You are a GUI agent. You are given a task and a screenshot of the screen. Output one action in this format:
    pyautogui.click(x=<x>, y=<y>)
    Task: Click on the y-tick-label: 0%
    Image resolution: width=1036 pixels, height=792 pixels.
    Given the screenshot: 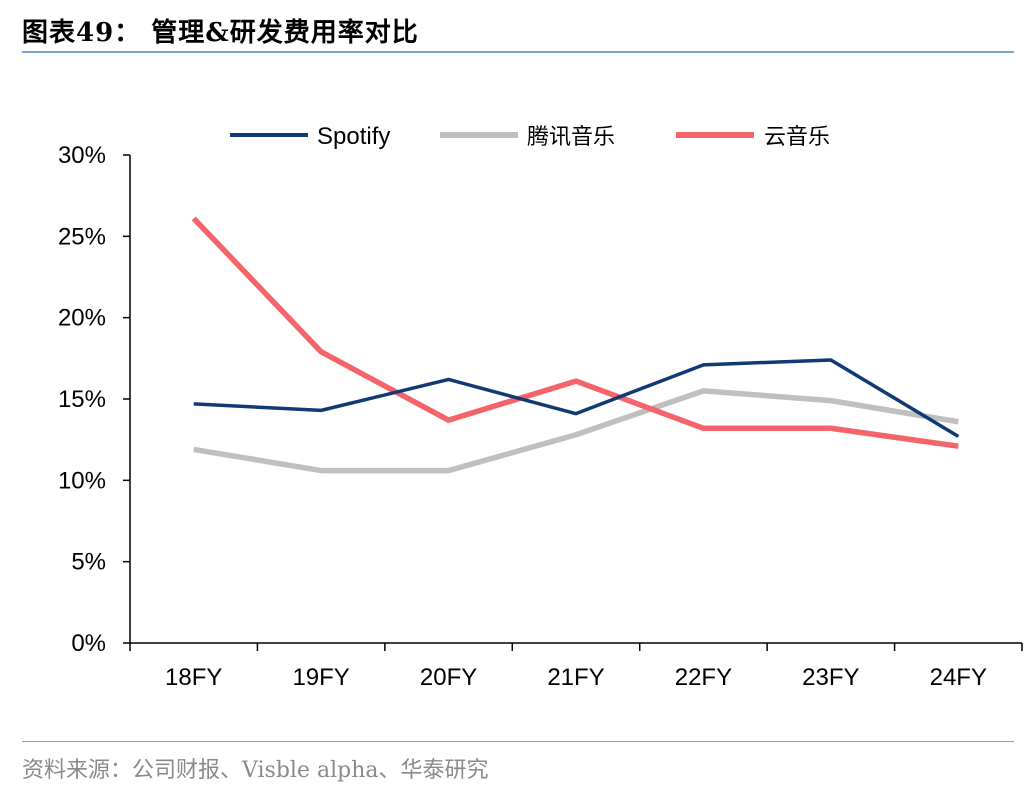 What is the action you would take?
    pyautogui.click(x=88, y=643)
    